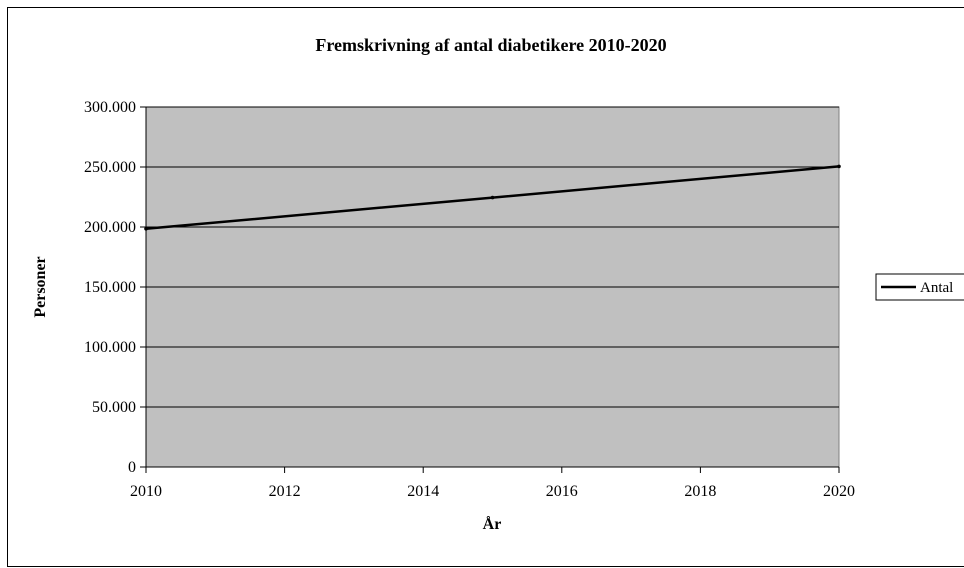 Image resolution: width=964 pixels, height=568 pixels. Describe the element at coordinates (114, 407) in the screenshot. I see `y-tick-label: 50.000` at that location.